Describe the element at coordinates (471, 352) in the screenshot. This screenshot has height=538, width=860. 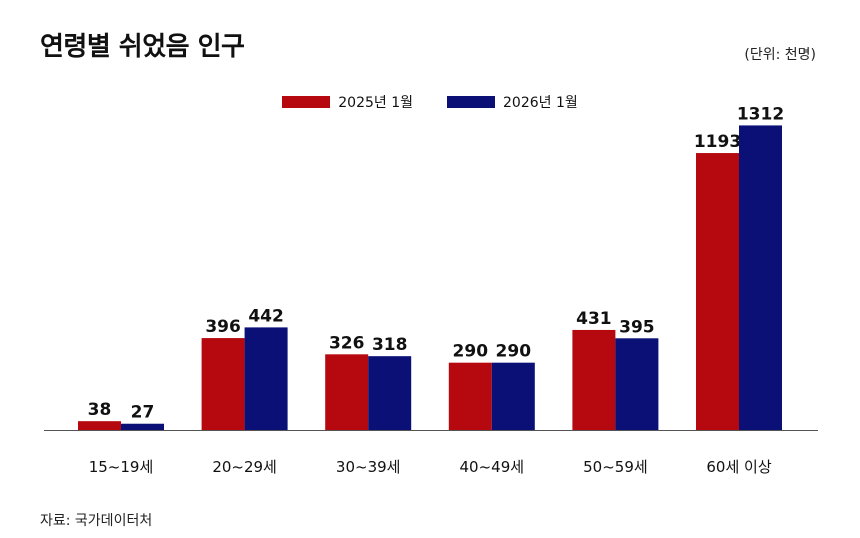
I see `value-label-2025-40-49: 290` at that location.